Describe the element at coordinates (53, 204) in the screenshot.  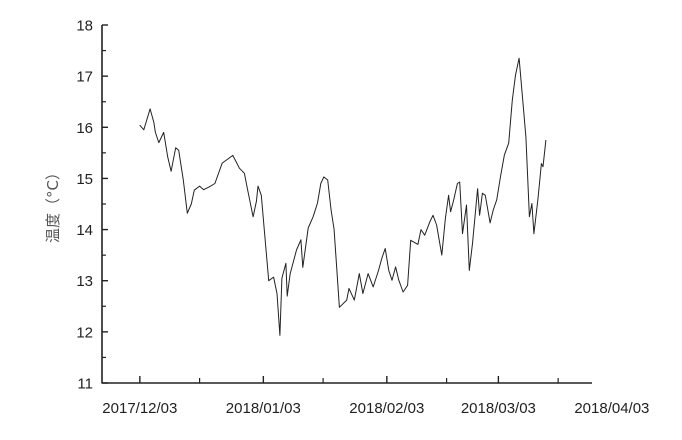
I see `y-axis-label: 温度（°C）` at that location.